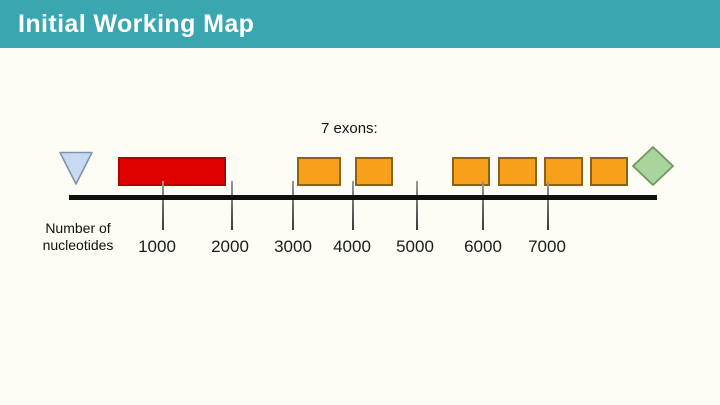 The width and height of the screenshot is (720, 405). What do you see at coordinates (232, 205) in the screenshot?
I see `axis-tick-2000` at bounding box center [232, 205].